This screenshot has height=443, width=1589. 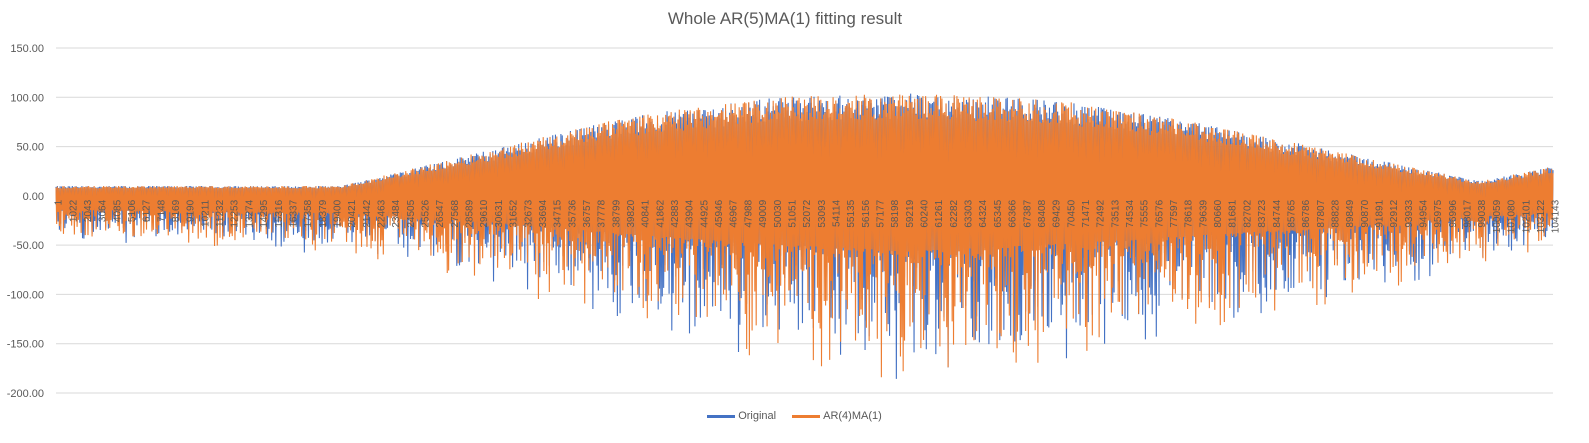 What do you see at coordinates (470, 213) in the screenshot?
I see `x-tick-label: 28589` at bounding box center [470, 213].